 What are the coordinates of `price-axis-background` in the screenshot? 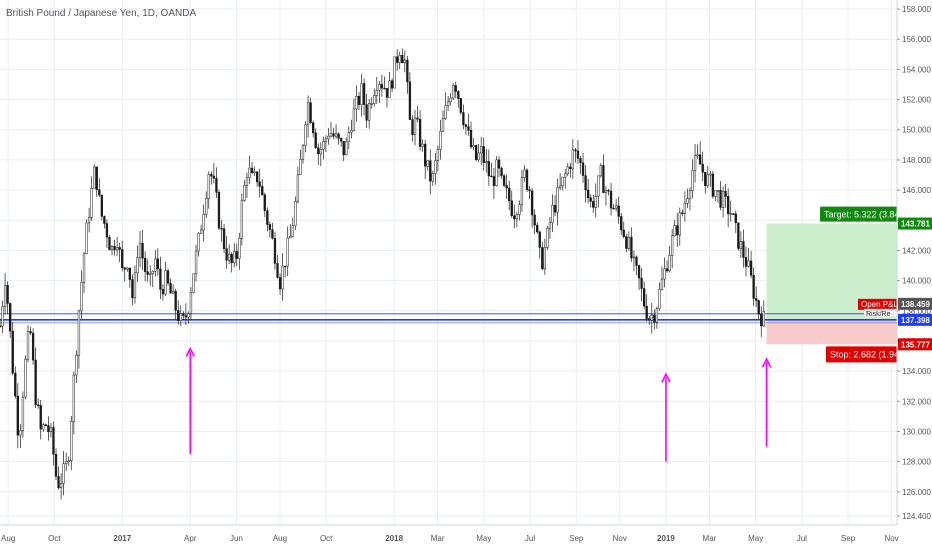 It's located at (914, 275).